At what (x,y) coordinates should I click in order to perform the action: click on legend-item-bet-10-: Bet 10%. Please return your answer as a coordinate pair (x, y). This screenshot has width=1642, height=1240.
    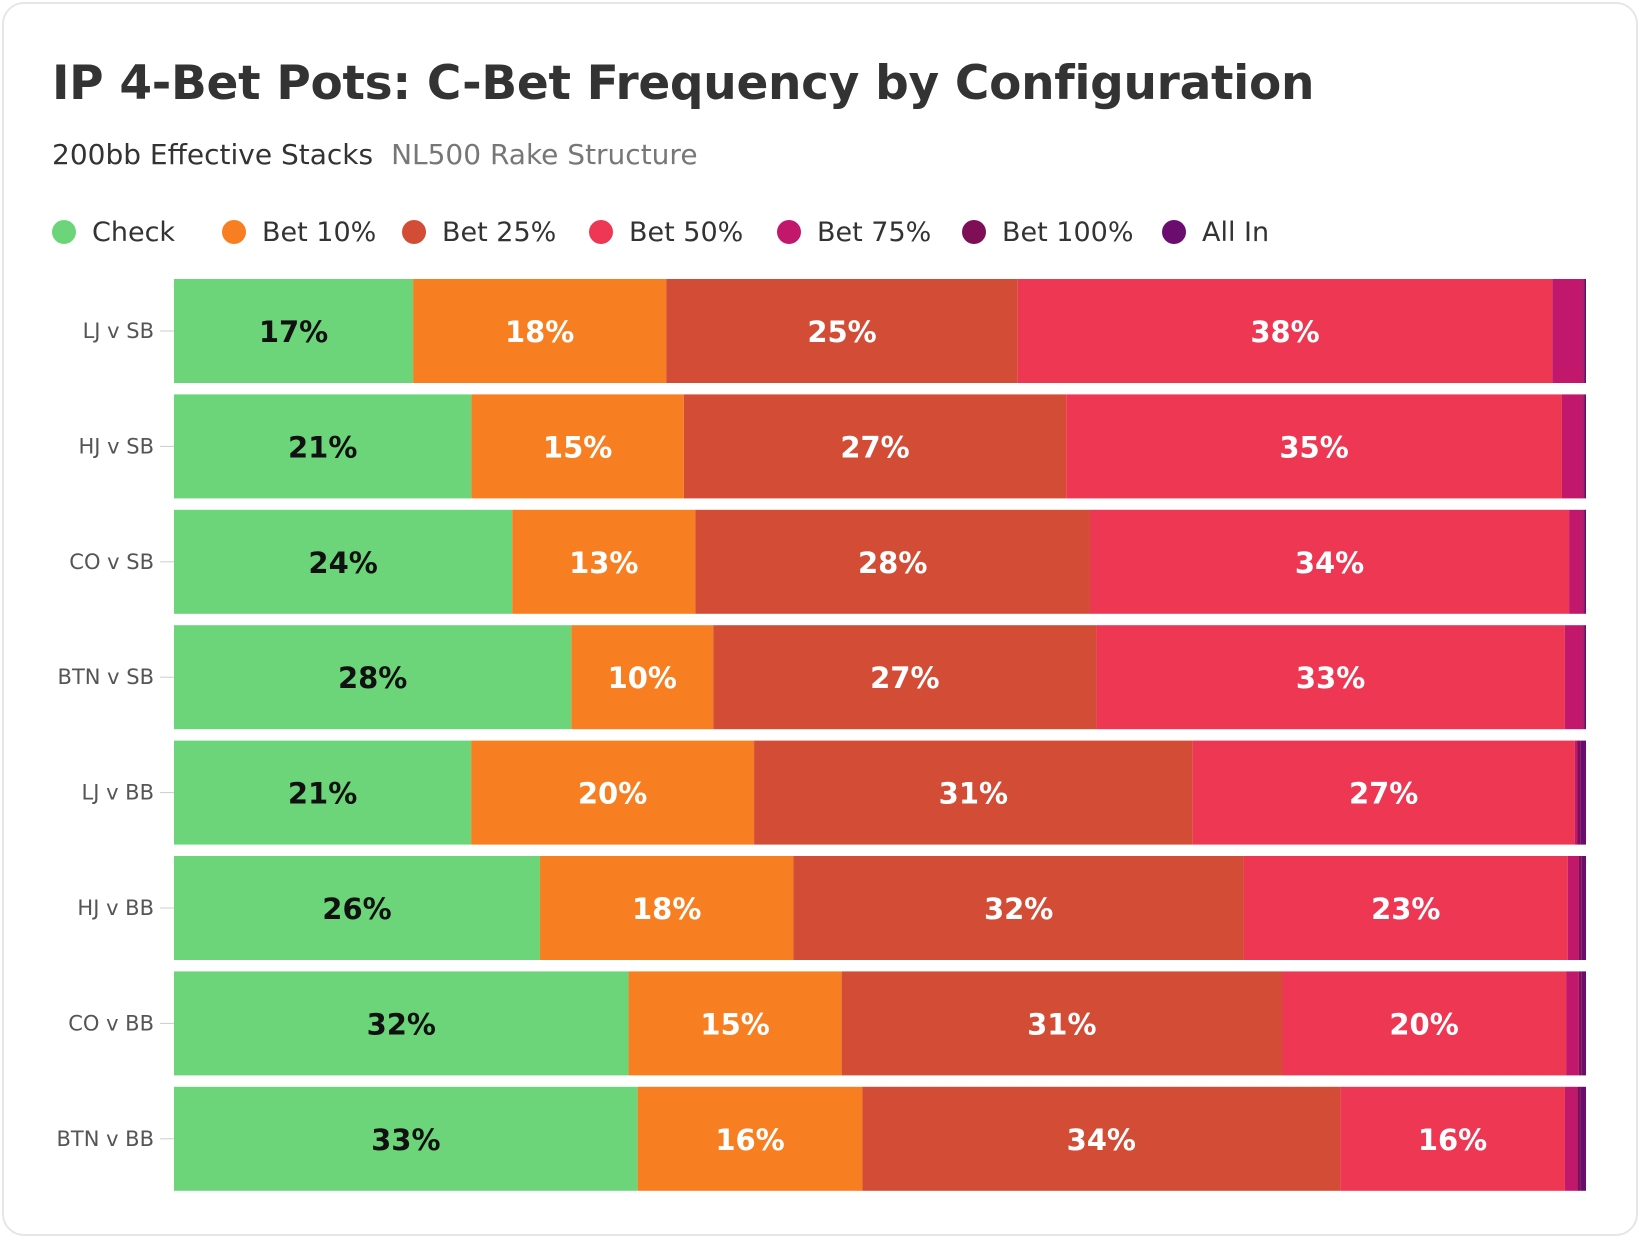
    Looking at the image, I should click on (299, 232).